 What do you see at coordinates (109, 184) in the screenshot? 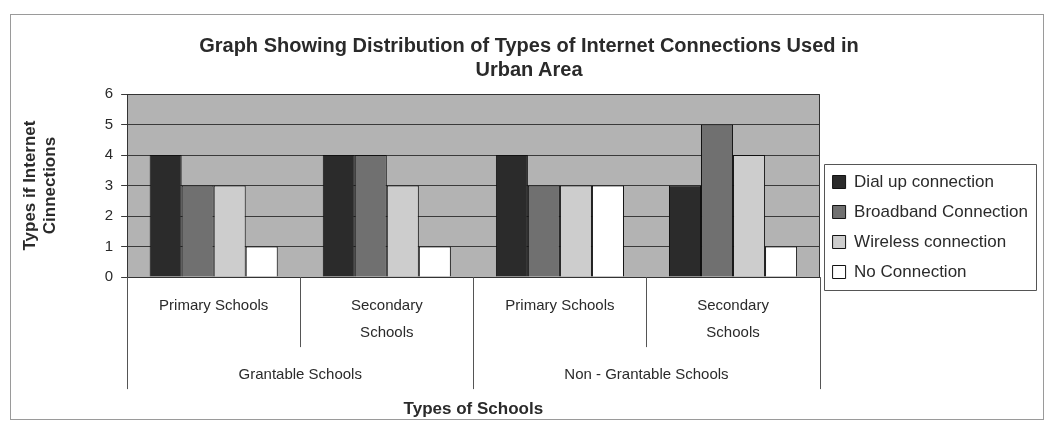
I see `y-tick-label: 3` at bounding box center [109, 184].